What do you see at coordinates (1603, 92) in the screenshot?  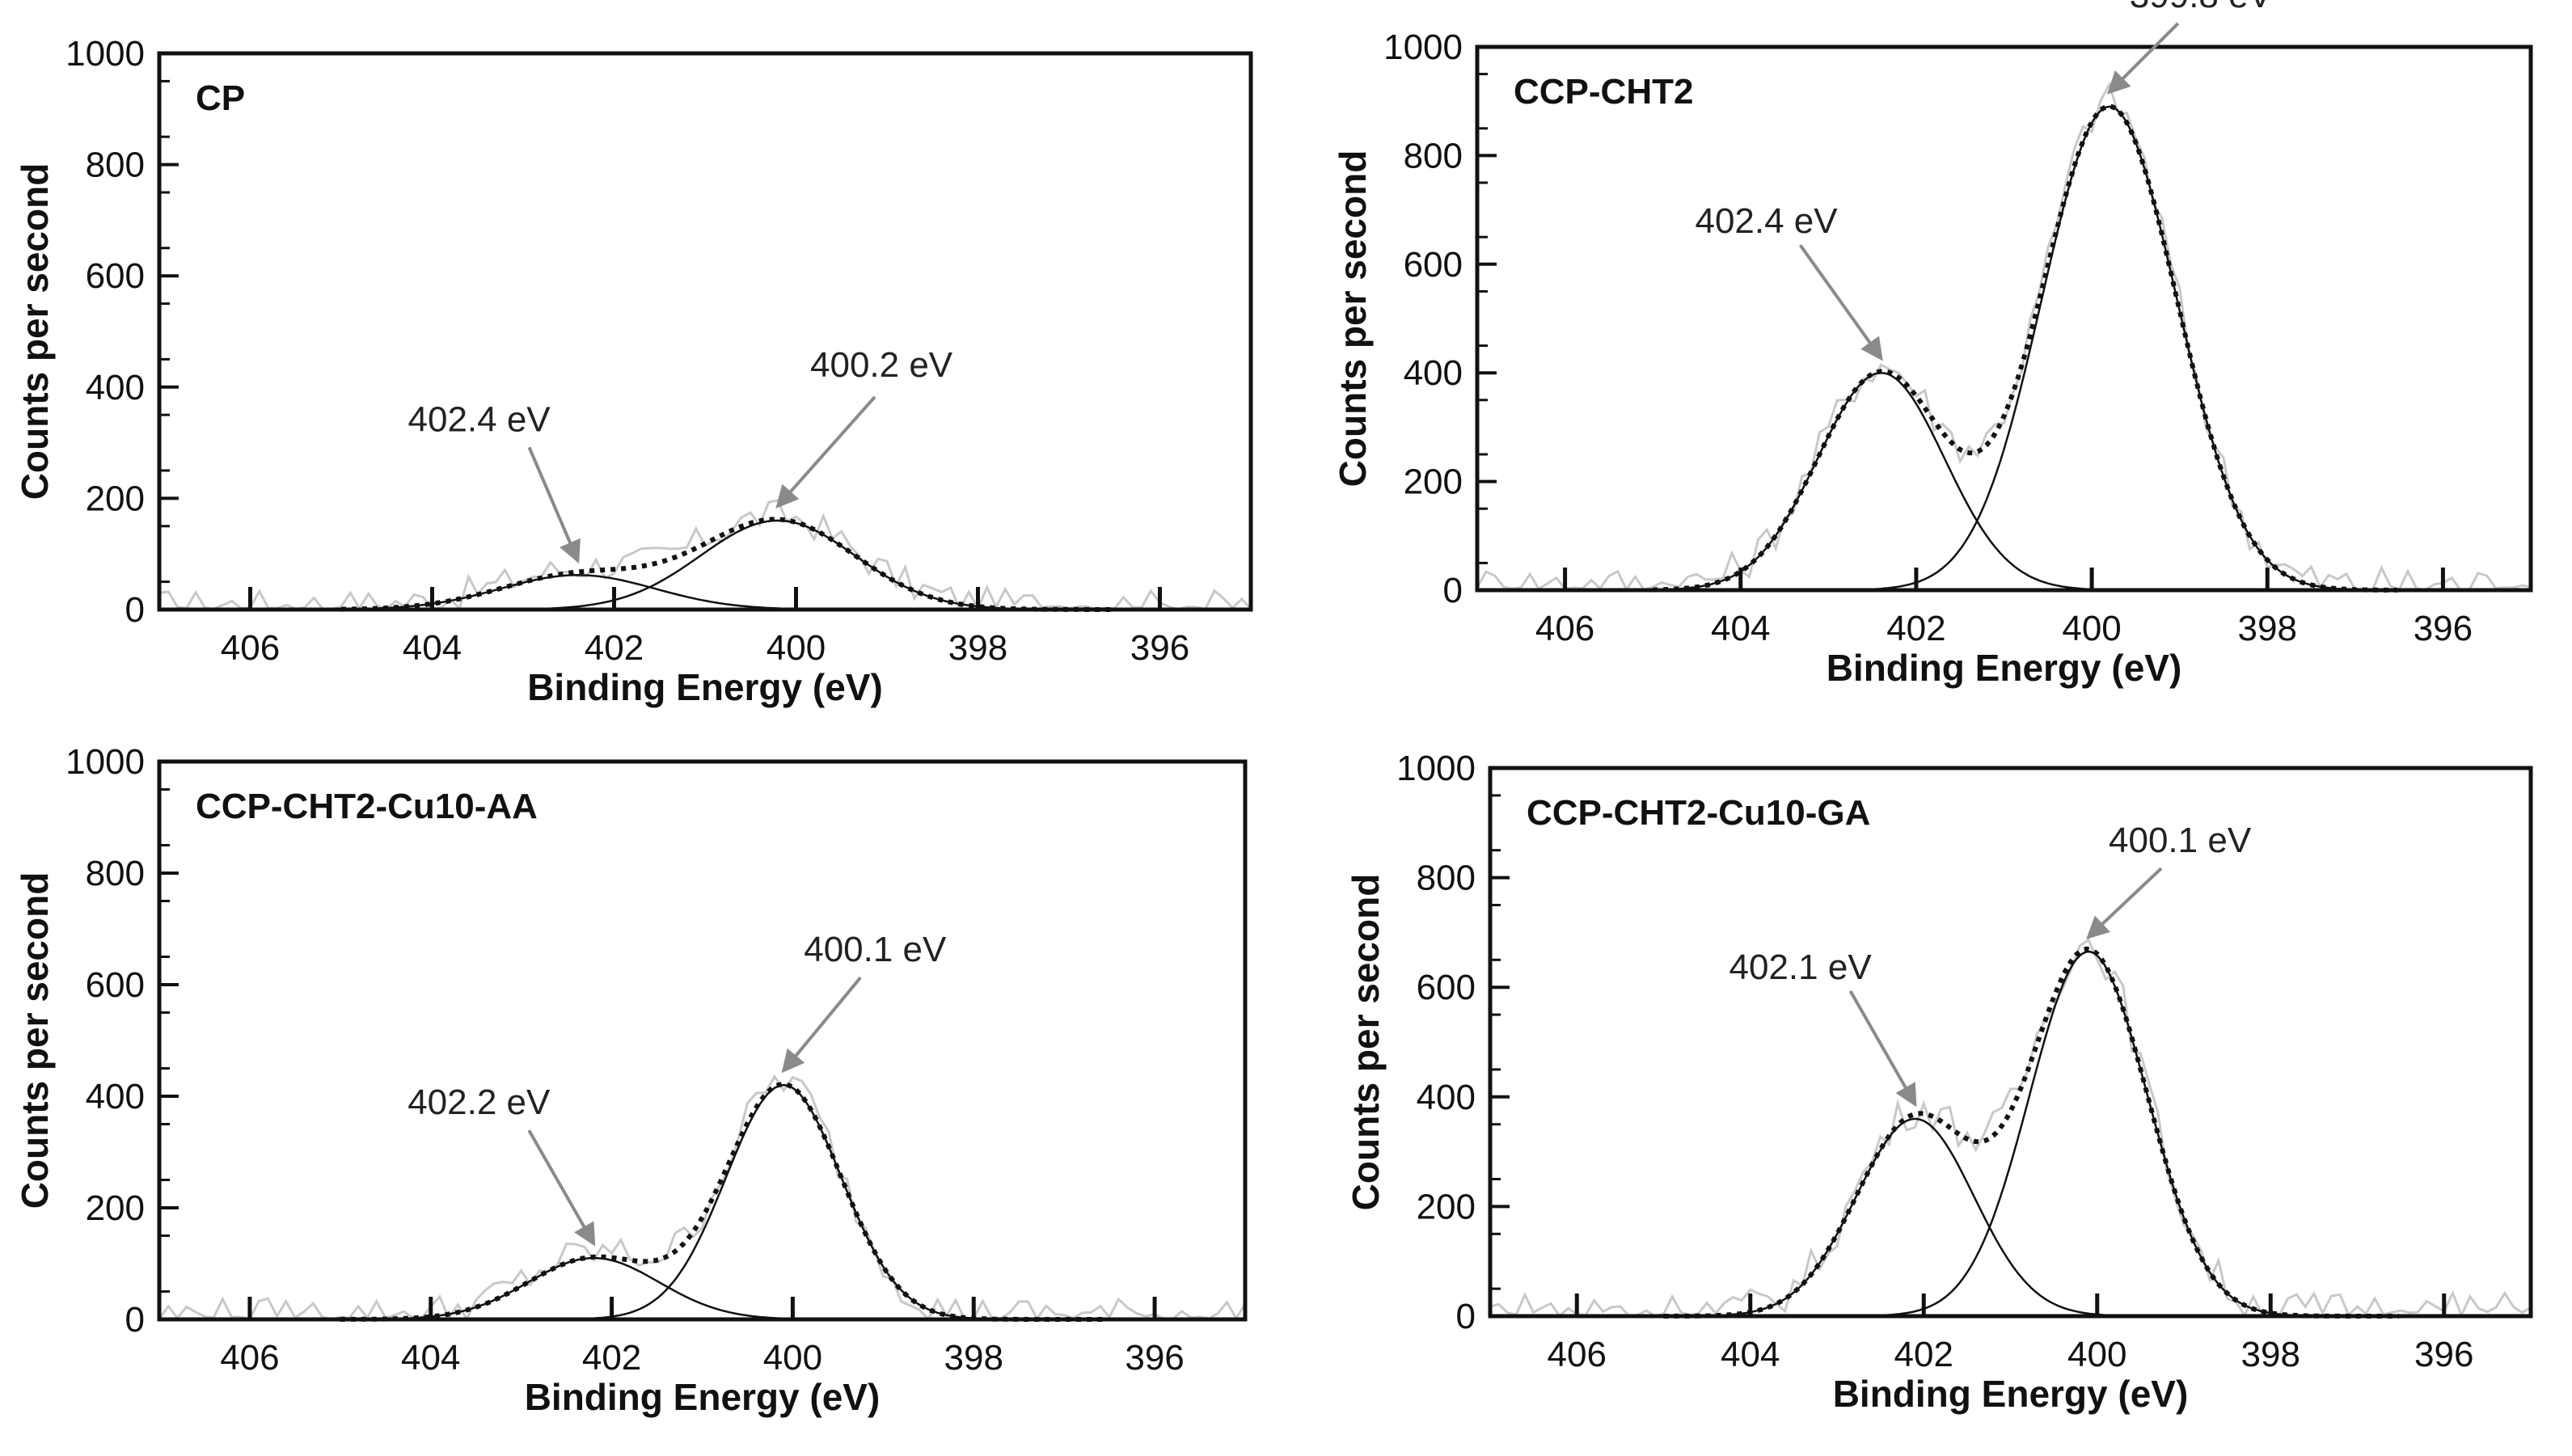 I see `panel-title: CCP-CHT2` at bounding box center [1603, 92].